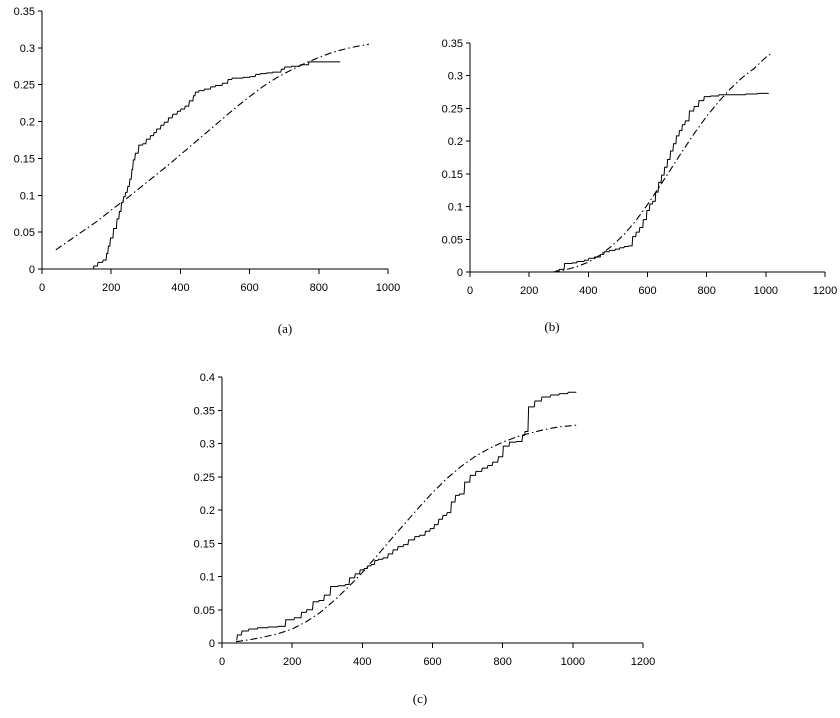  Describe the element at coordinates (285, 328) in the screenshot. I see `caption-a: (a)` at that location.